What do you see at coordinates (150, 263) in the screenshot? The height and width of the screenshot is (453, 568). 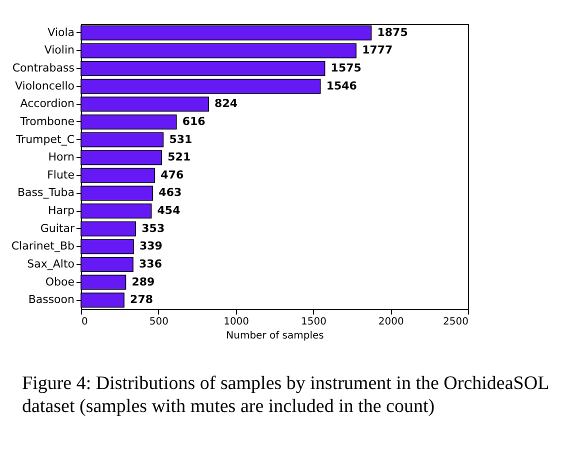 I see `data-label: 336` at bounding box center [150, 263].